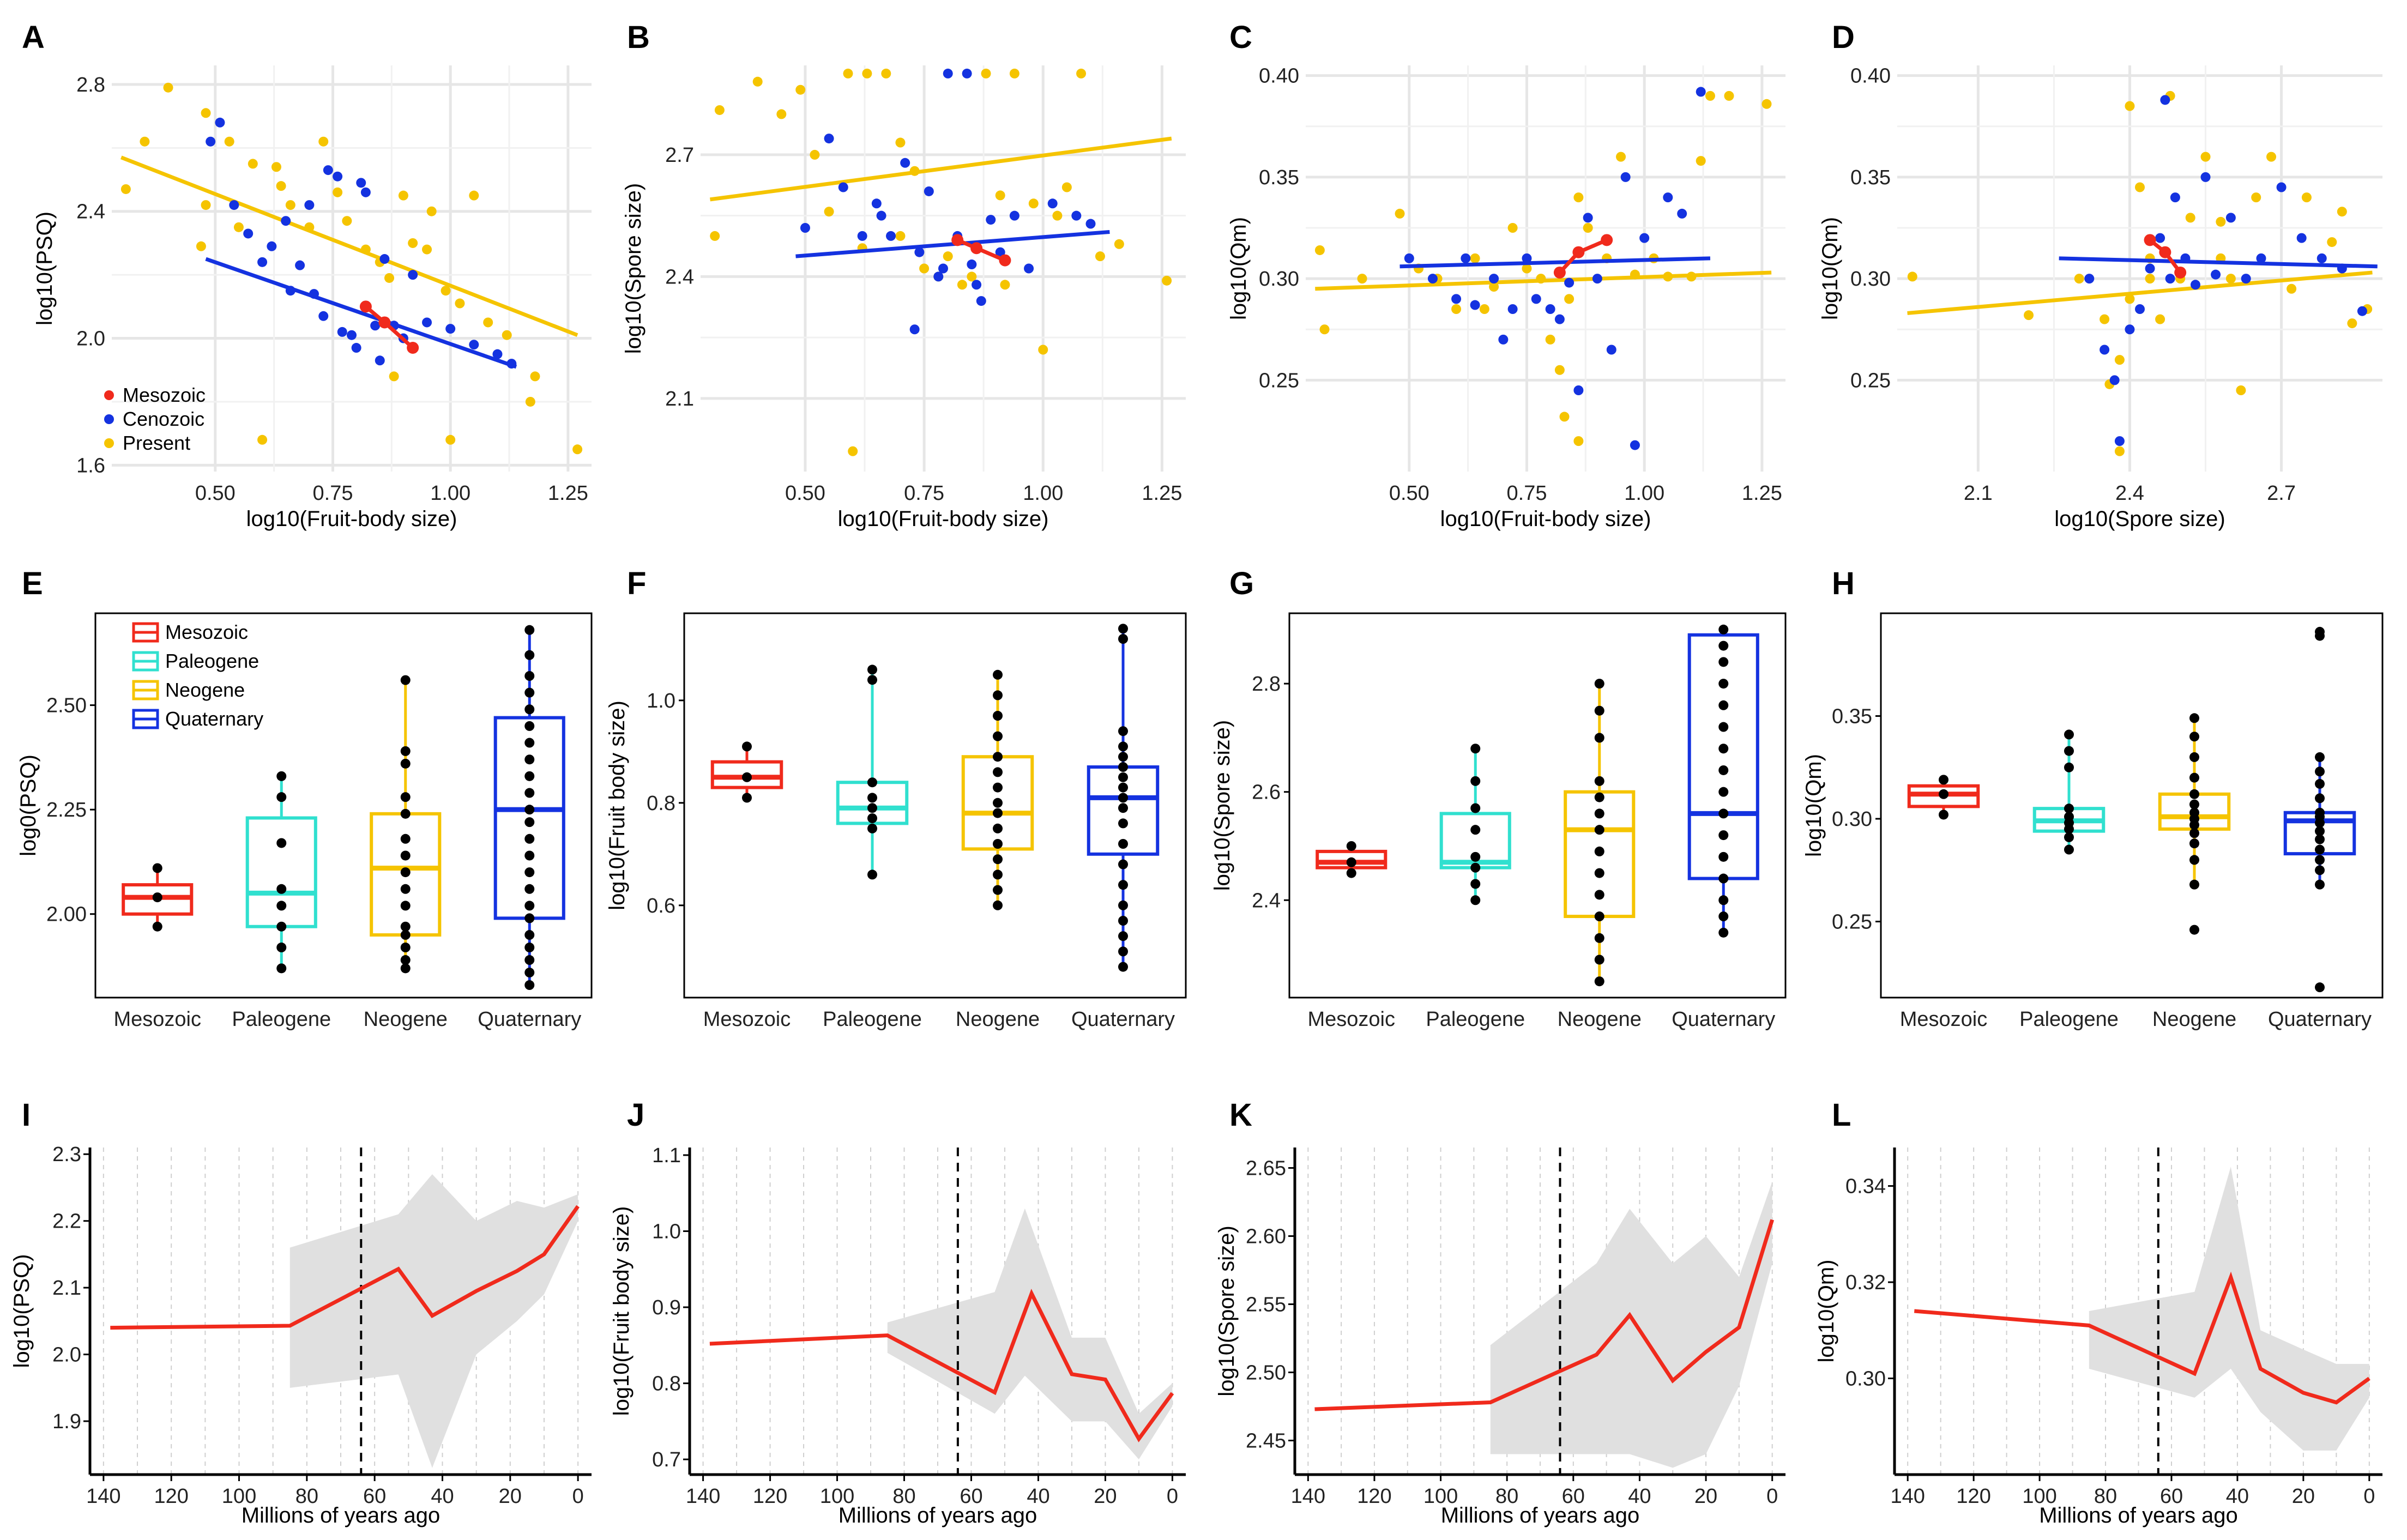  I want to click on box-neogene, so click(1600, 833).